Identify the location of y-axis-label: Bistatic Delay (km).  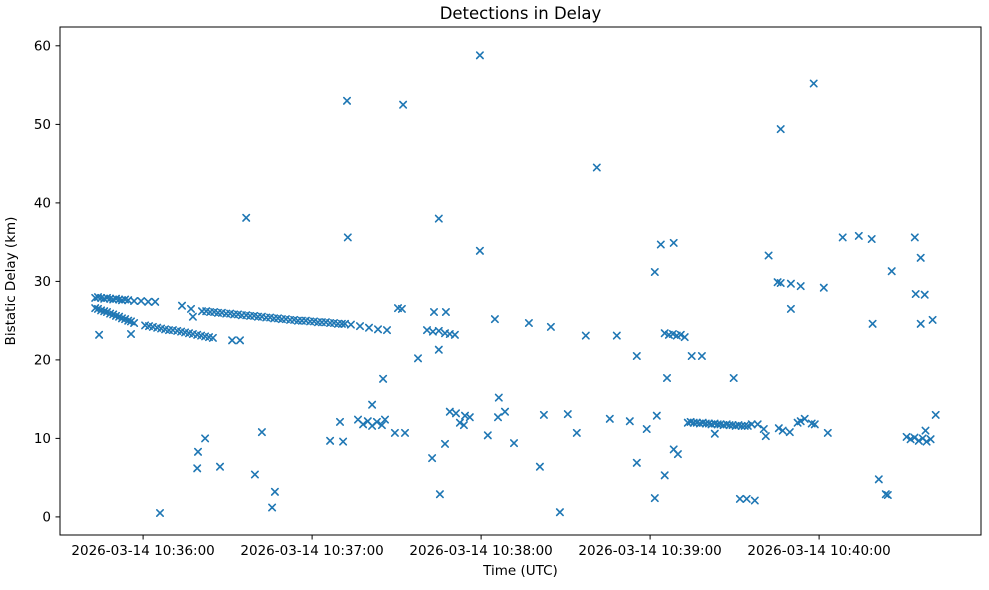
(11, 281).